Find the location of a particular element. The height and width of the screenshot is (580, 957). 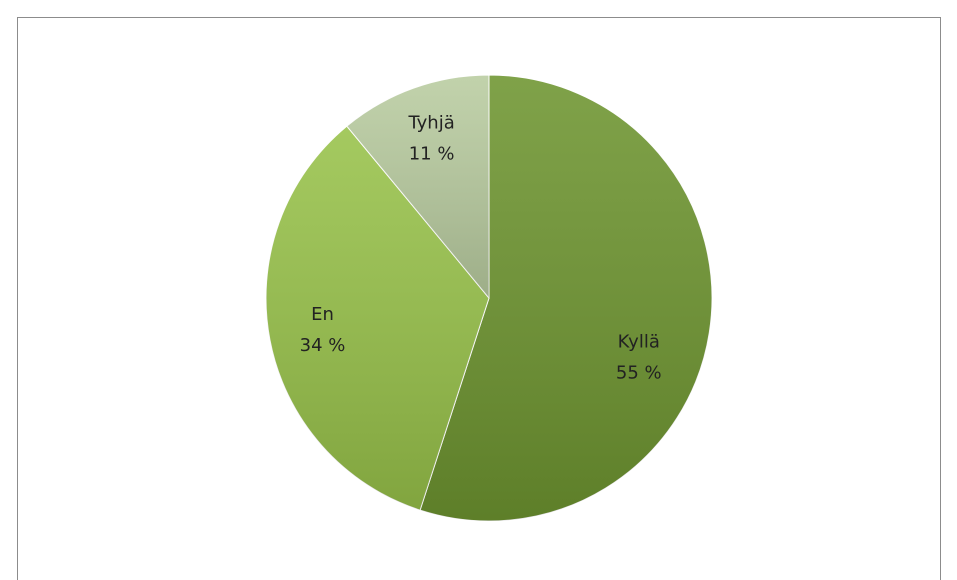

slice-label-name: En is located at coordinates (322, 314).